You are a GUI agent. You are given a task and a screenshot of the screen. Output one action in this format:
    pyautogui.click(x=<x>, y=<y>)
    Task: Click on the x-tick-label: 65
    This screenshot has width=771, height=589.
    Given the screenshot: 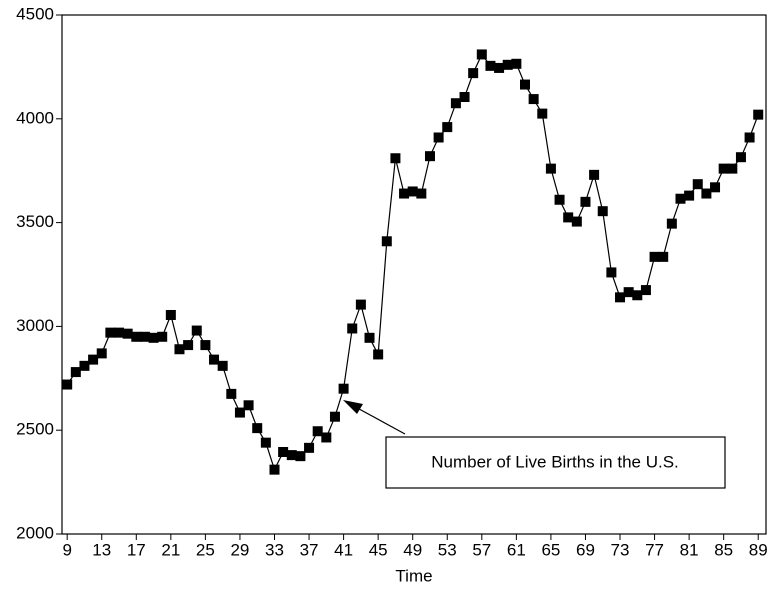 What is the action you would take?
    pyautogui.click(x=550, y=549)
    